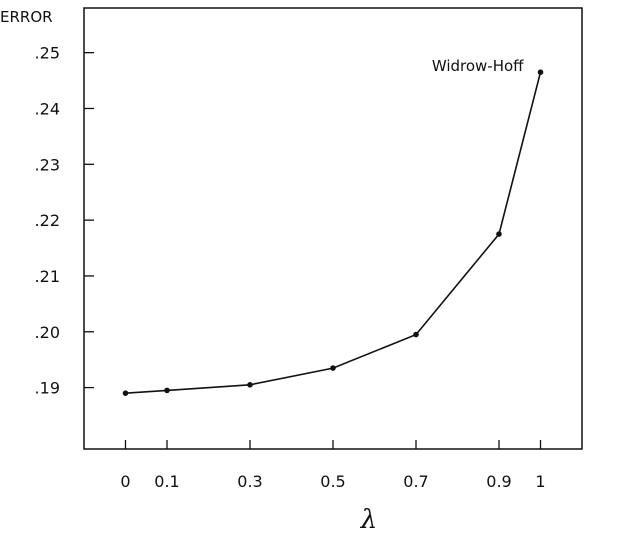 This screenshot has height=537, width=619. I want to click on y-tick-label: .19, so click(47, 388).